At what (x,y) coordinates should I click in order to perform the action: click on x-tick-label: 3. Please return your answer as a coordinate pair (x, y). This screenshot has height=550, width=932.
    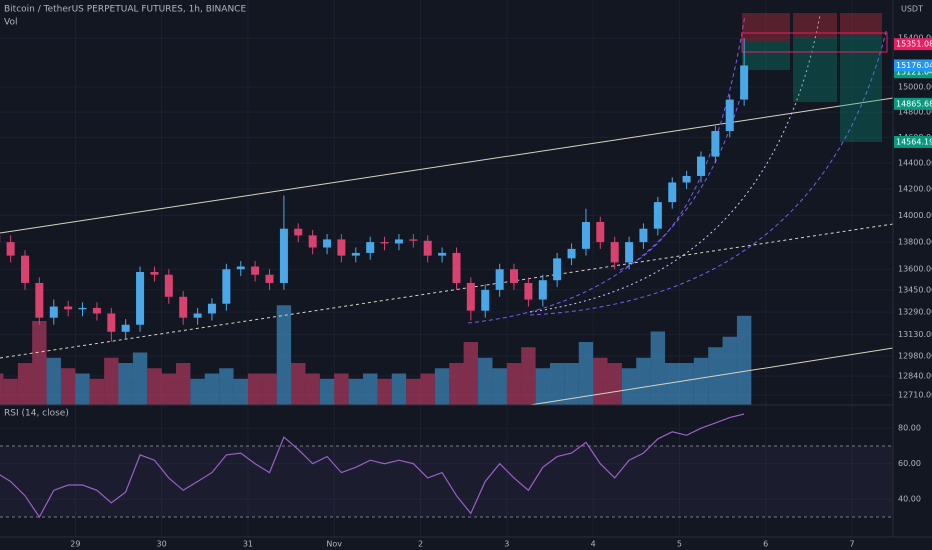
    Looking at the image, I should click on (506, 544).